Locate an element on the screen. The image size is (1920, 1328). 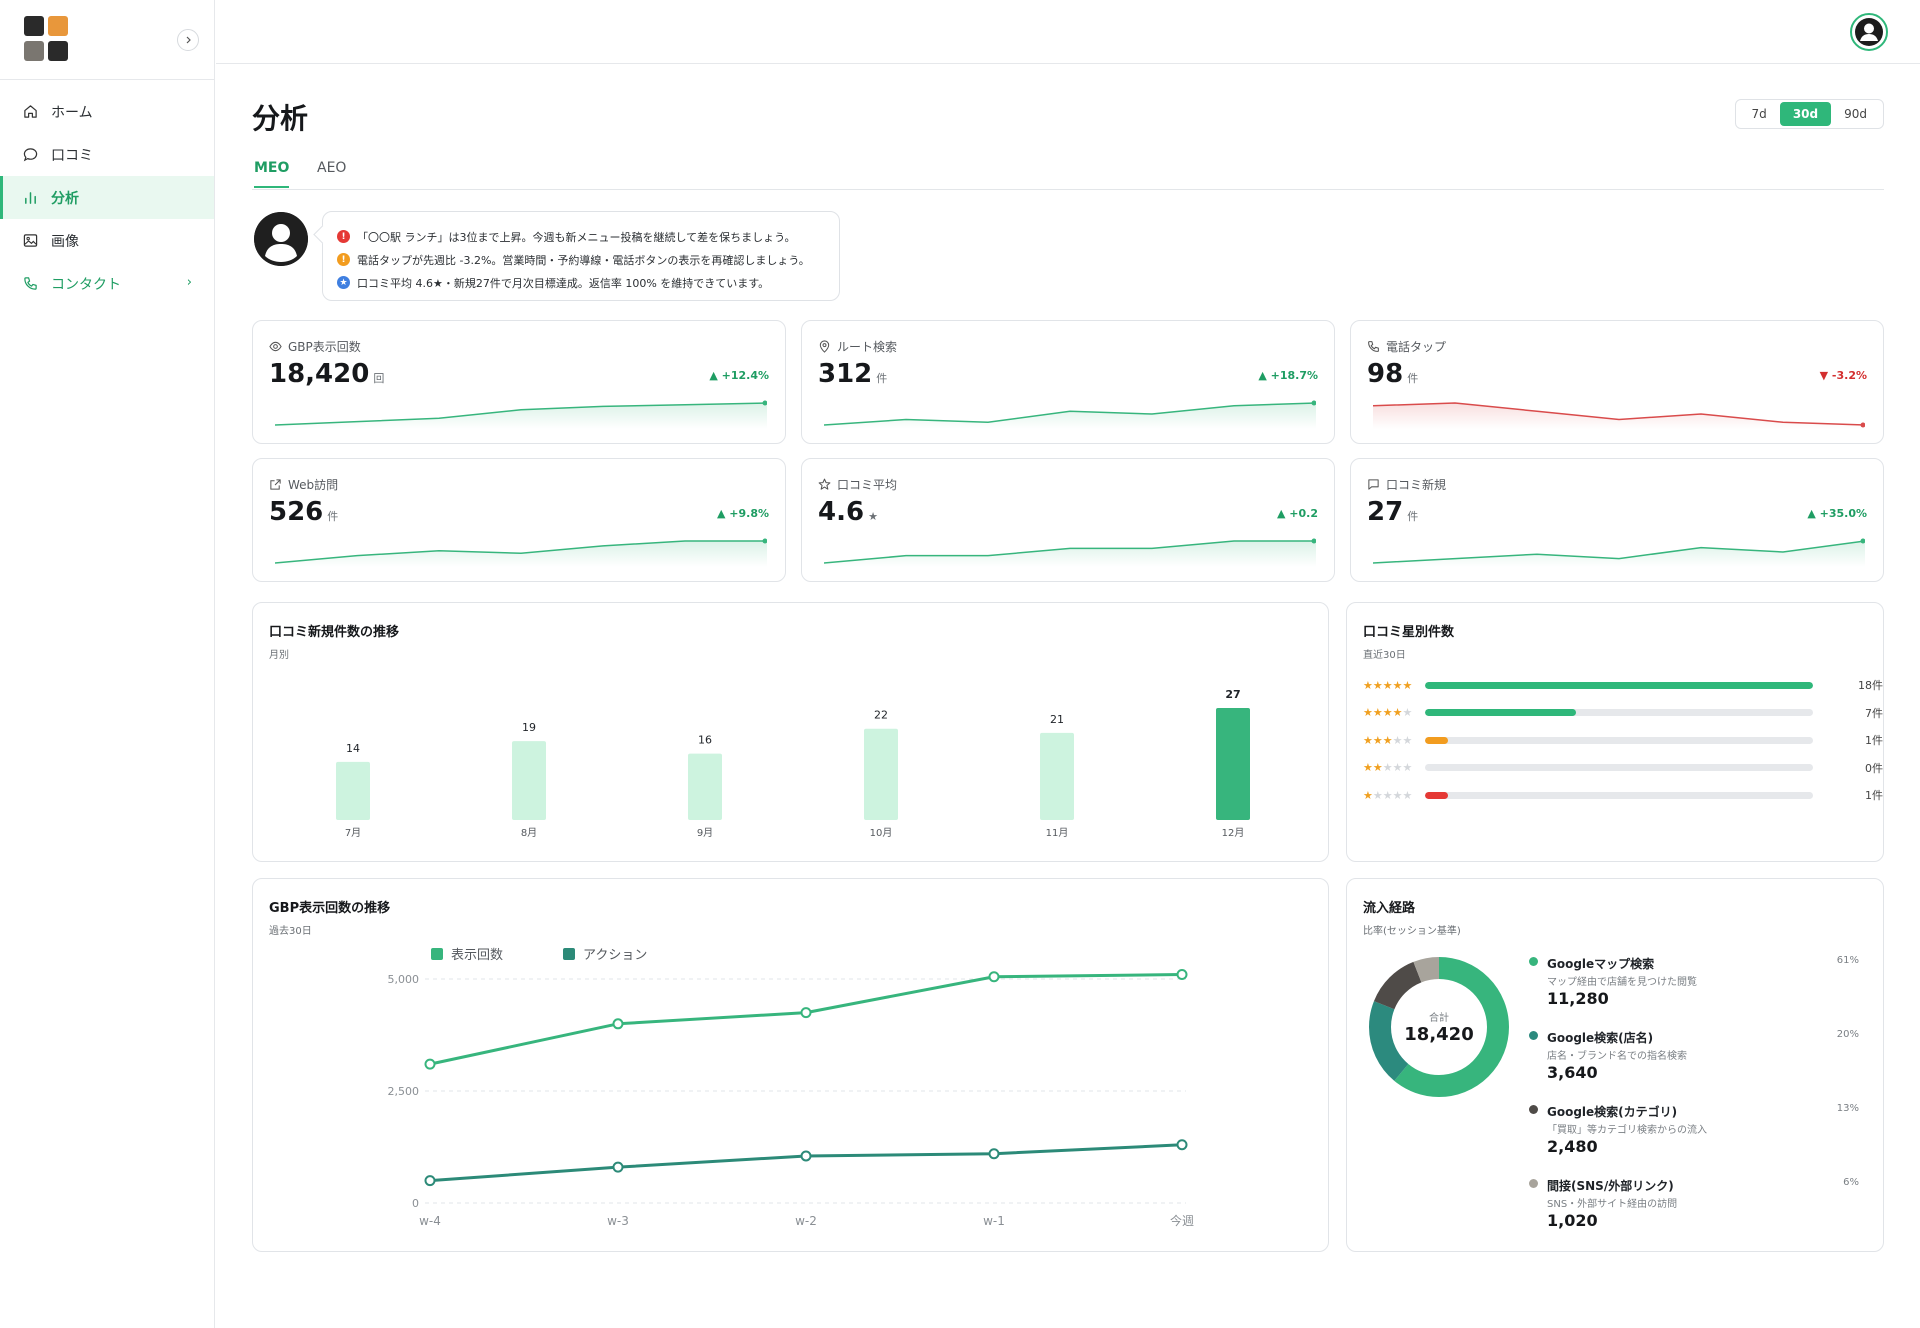
sidebar-item-reviews: 口コミ is located at coordinates (107, 154).